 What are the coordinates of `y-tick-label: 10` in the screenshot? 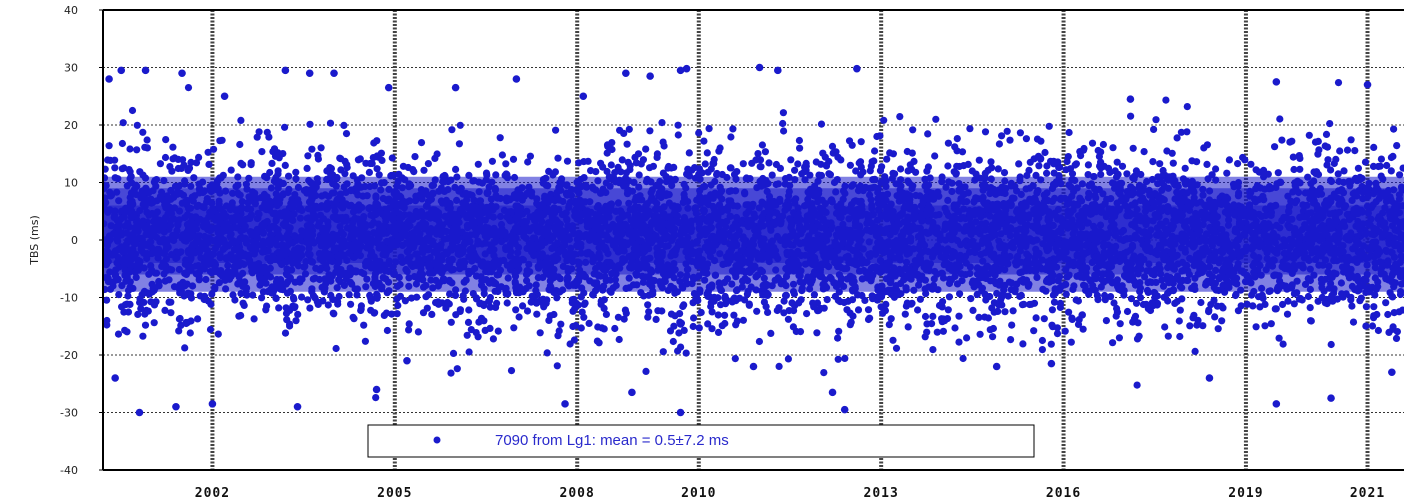 It's located at (71, 183).